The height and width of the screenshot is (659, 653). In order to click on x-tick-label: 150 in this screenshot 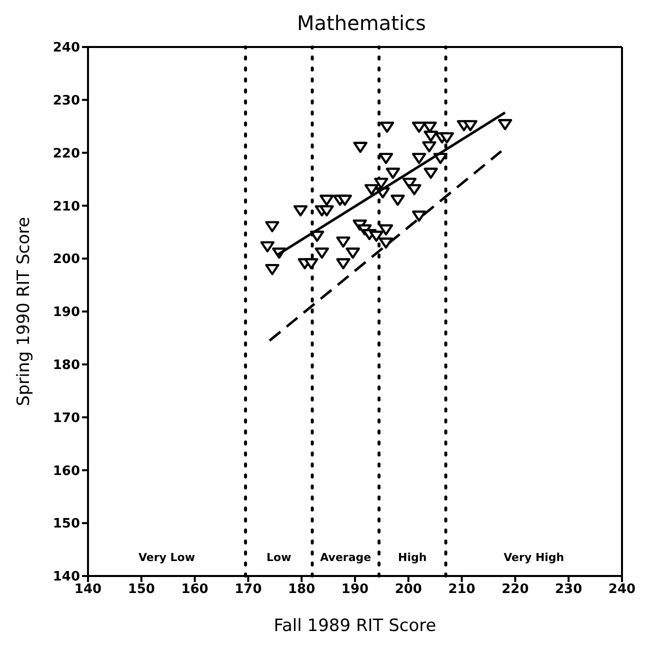, I will do `click(141, 590)`.